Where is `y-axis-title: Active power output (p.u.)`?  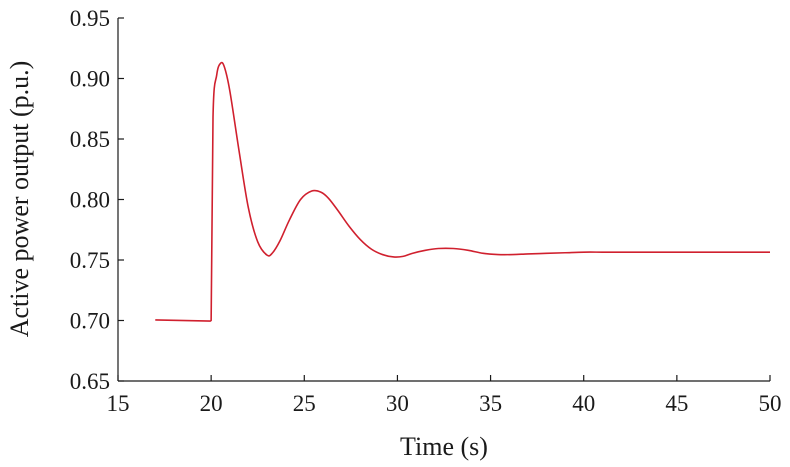
y-axis-title: Active power output (p.u.) is located at coordinates (19, 199).